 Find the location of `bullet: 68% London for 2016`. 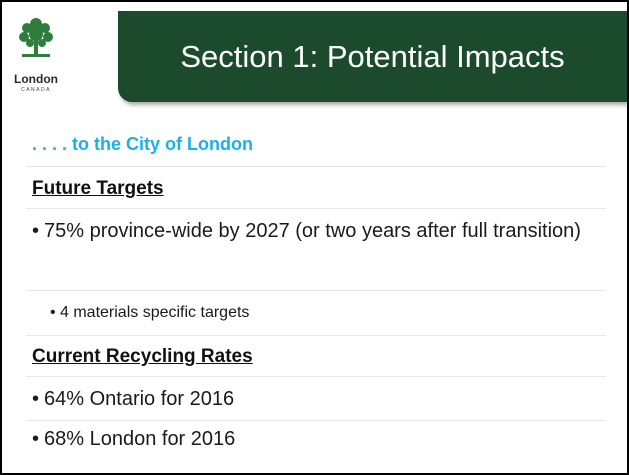

bullet: 68% London for 2016 is located at coordinates (323, 439).